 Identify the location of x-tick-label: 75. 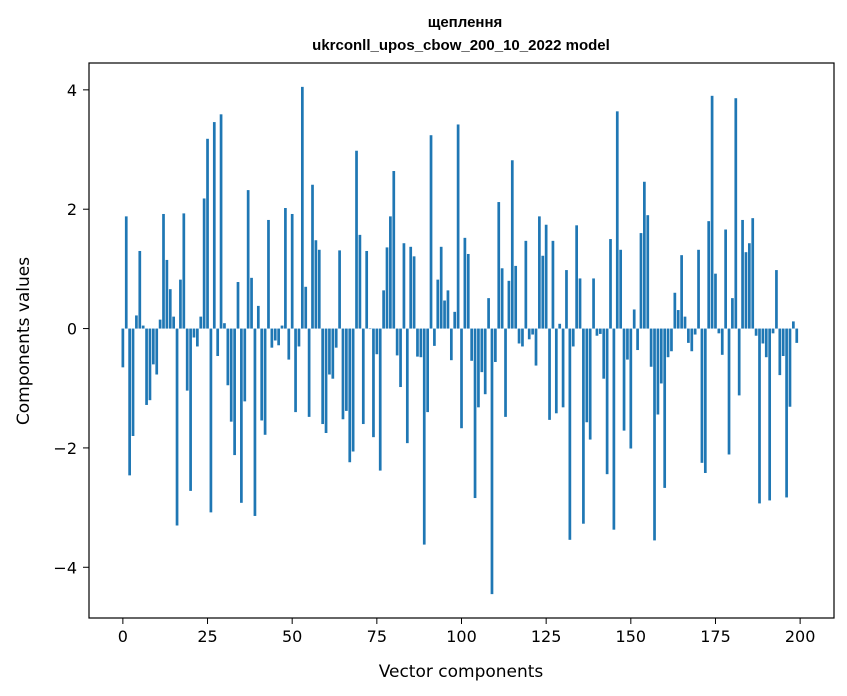
(377, 636).